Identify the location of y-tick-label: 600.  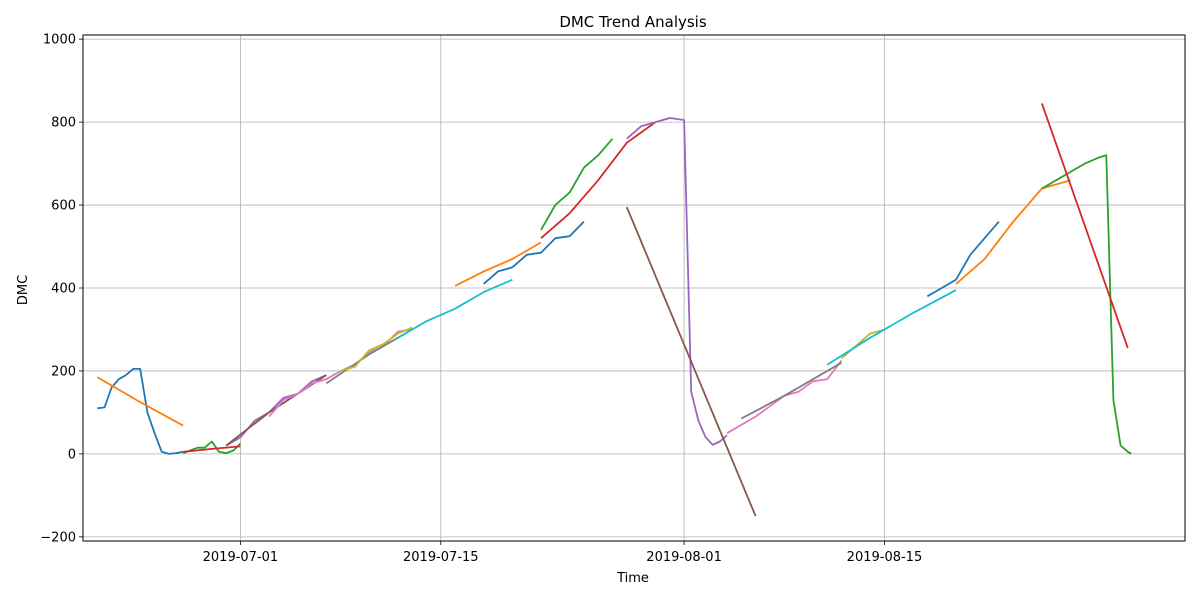
(63, 206).